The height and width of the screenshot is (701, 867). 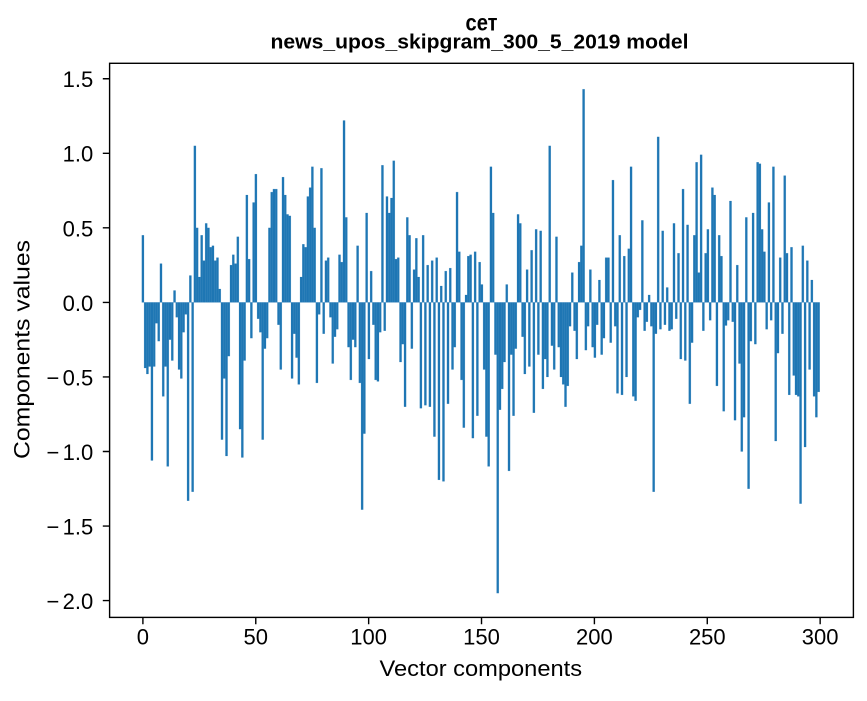 What do you see at coordinates (78, 303) in the screenshot?
I see `svg-text: 0.0` at bounding box center [78, 303].